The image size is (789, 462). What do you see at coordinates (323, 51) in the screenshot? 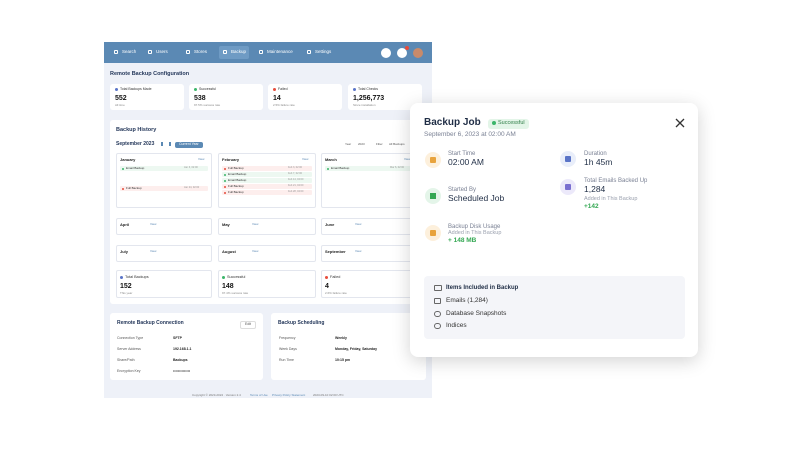
I see `nav-item: Settings` at bounding box center [323, 51].